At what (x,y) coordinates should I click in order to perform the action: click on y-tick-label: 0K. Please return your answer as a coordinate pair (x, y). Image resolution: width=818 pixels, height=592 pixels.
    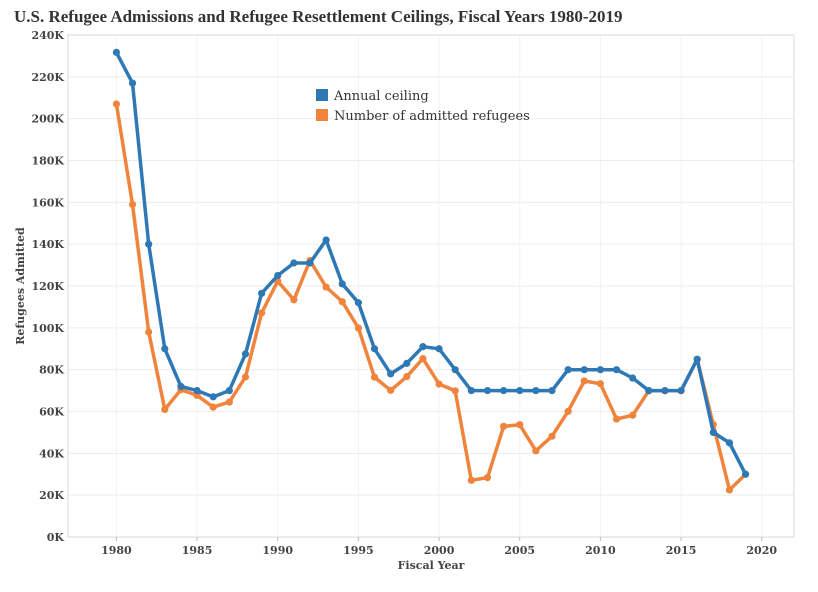
    Looking at the image, I should click on (56, 537).